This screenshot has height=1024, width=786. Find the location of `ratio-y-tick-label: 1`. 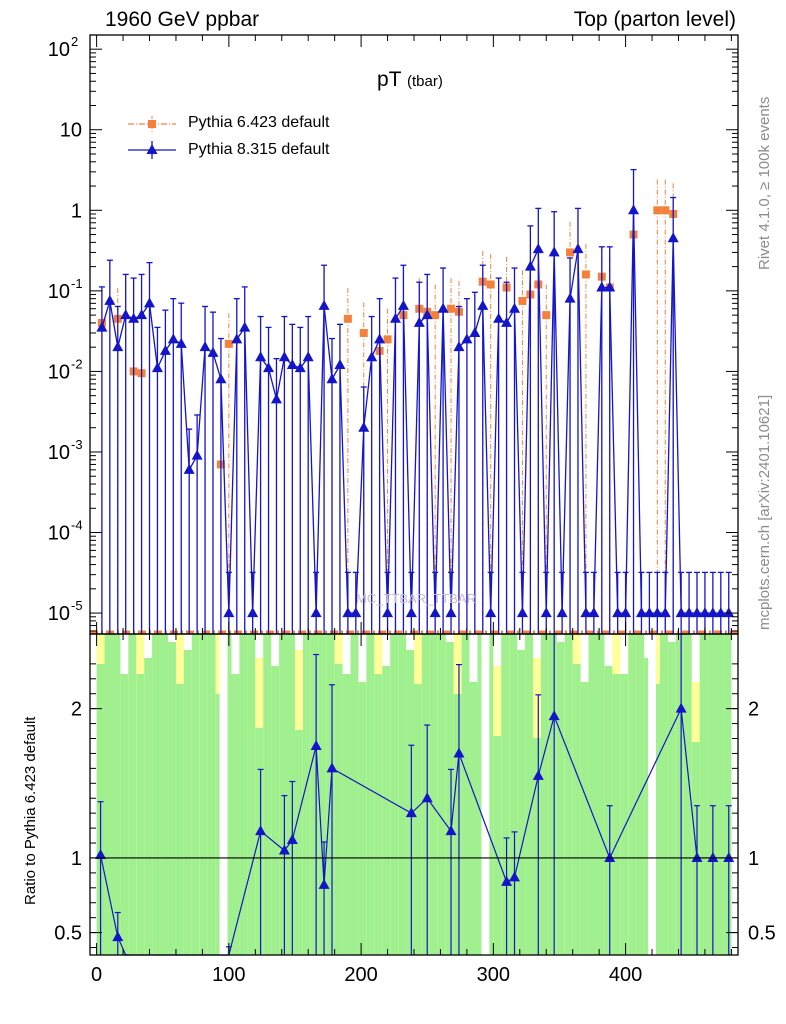

ratio-y-tick-label: 1 is located at coordinates (76, 859).